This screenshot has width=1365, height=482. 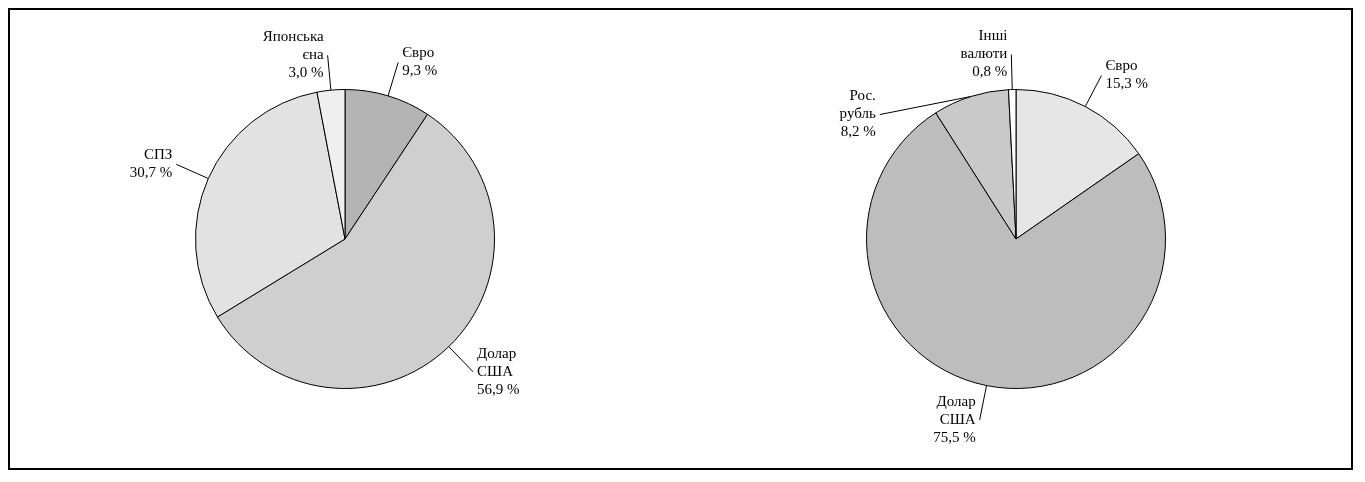 What do you see at coordinates (857, 104) in the screenshot?
I see `slice-label: Рос. рубль` at bounding box center [857, 104].